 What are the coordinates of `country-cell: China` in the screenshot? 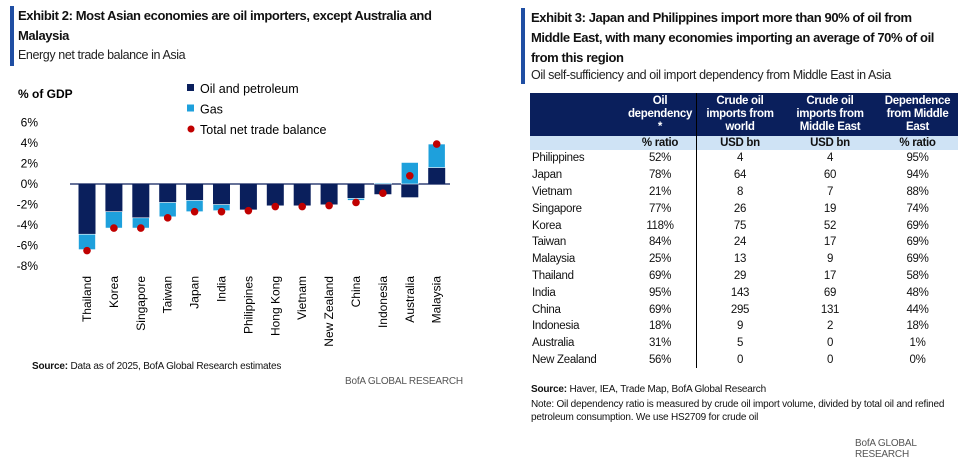 It's located at (546, 309).